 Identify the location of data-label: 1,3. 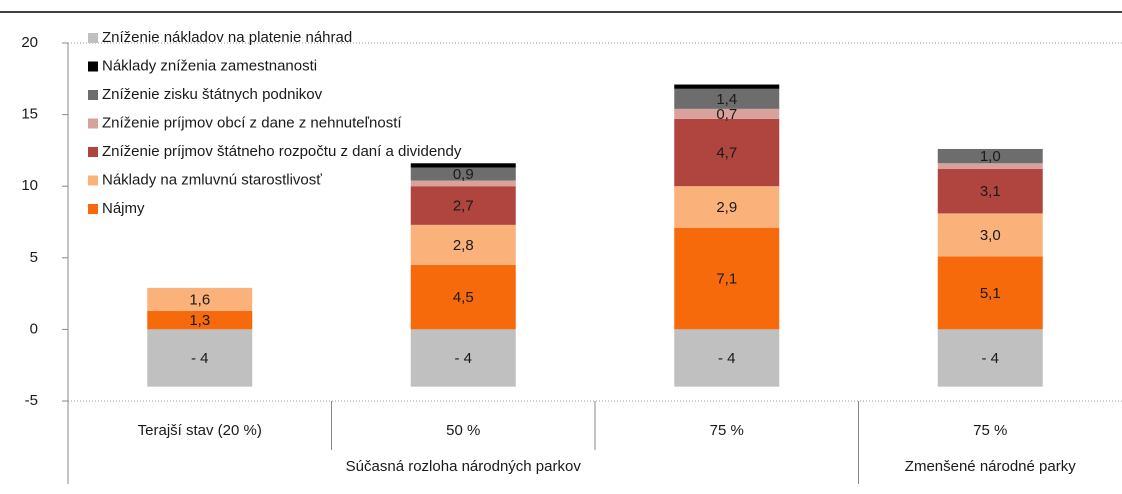
(199, 320).